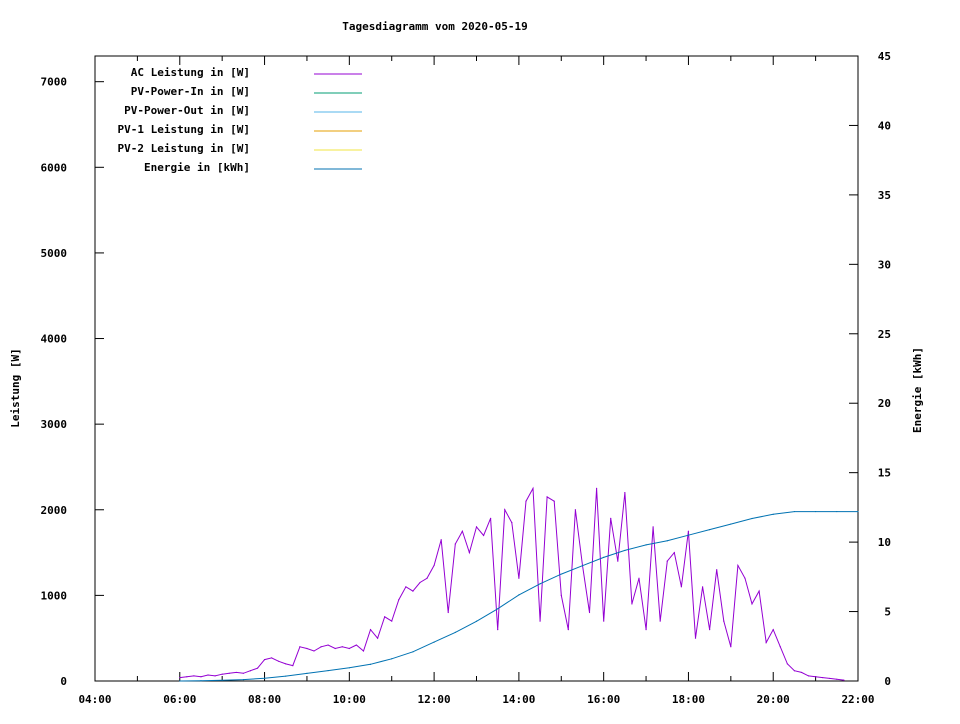 The height and width of the screenshot is (724, 960). What do you see at coordinates (688, 699) in the screenshot?
I see `x-tick-label: 18:00` at bounding box center [688, 699].